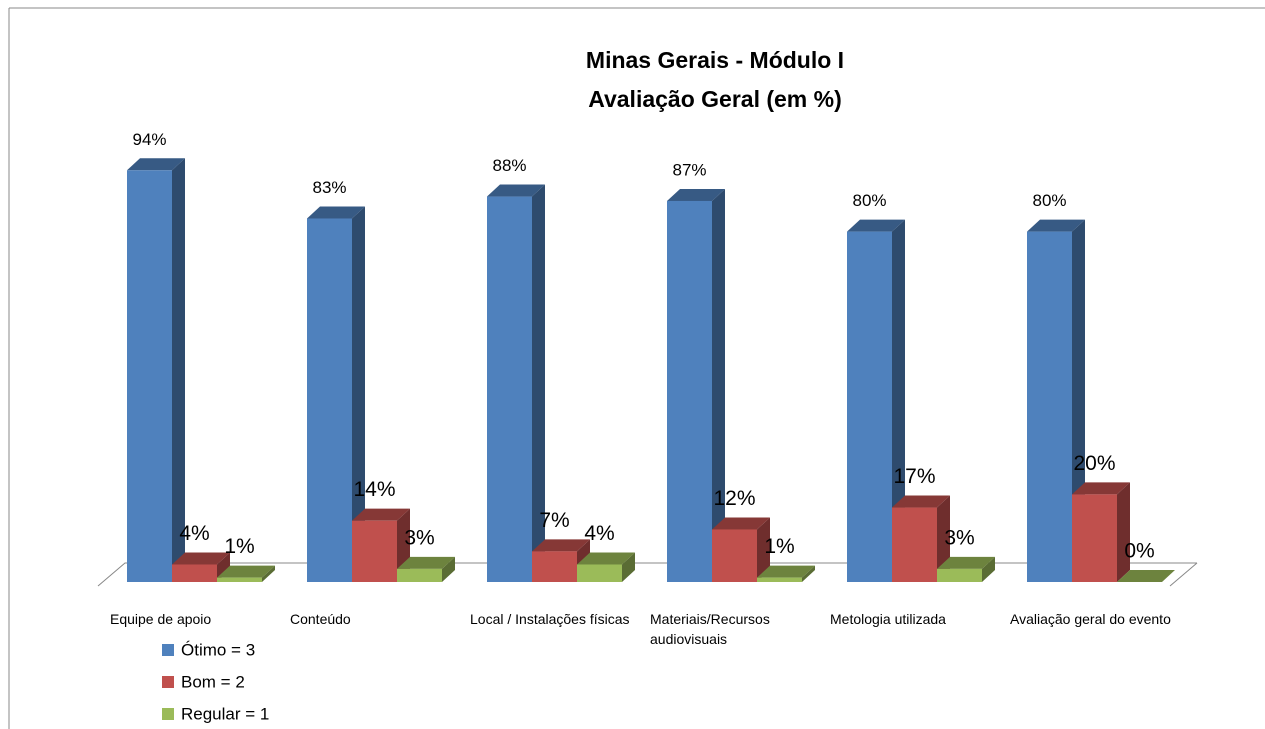 Image resolution: width=1265 pixels, height=729 pixels. Describe the element at coordinates (914, 476) in the screenshot. I see `data-label: 17%` at that location.